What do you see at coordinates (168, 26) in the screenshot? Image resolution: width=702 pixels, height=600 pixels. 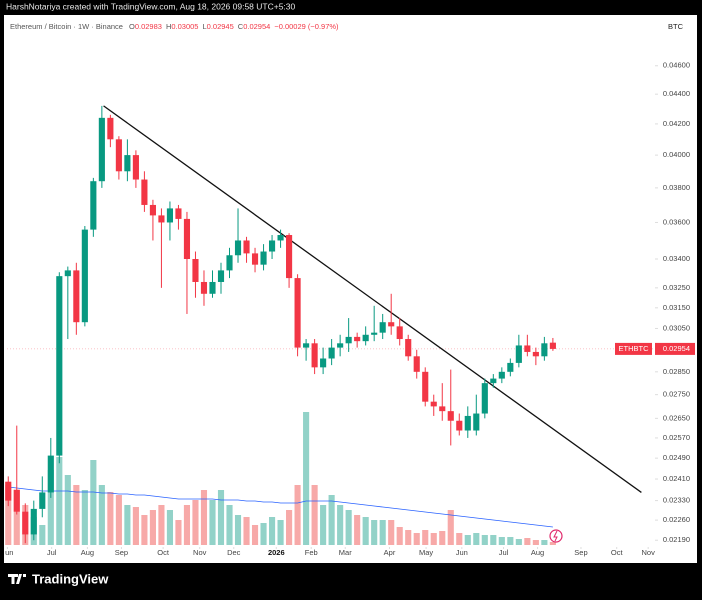 I see `ohlc-key: H` at bounding box center [168, 26].